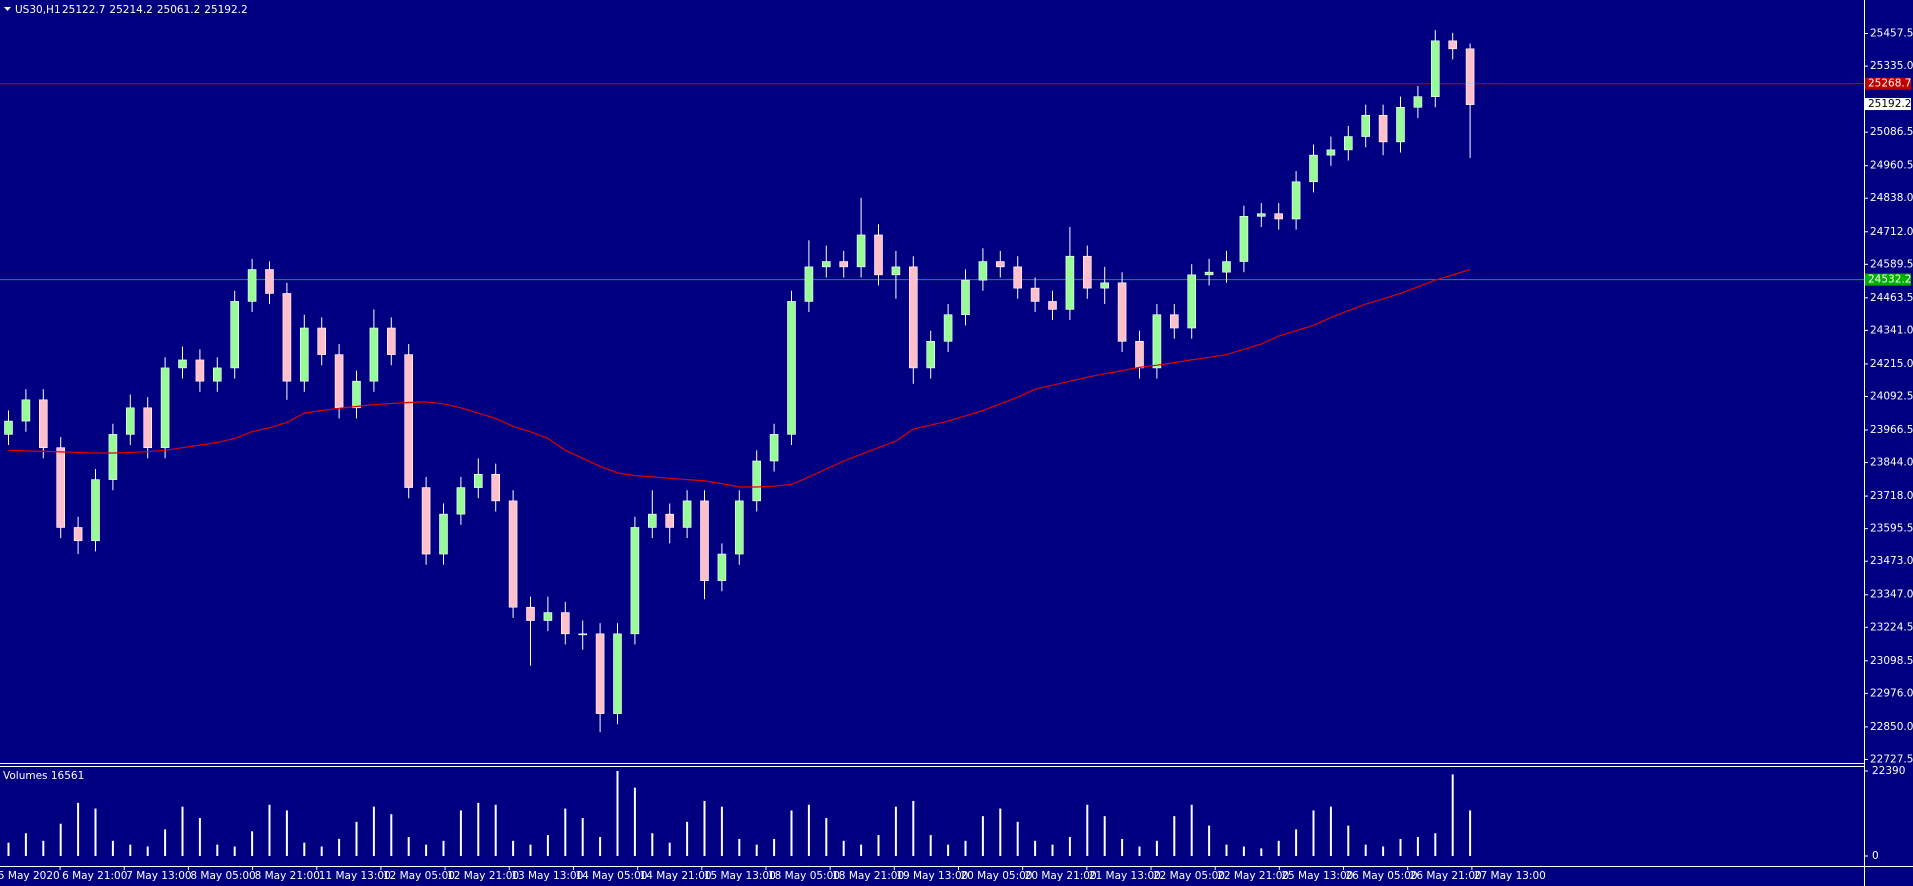  What do you see at coordinates (1891, 232) in the screenshot?
I see `y-tick-label: 24712.0` at bounding box center [1891, 232].